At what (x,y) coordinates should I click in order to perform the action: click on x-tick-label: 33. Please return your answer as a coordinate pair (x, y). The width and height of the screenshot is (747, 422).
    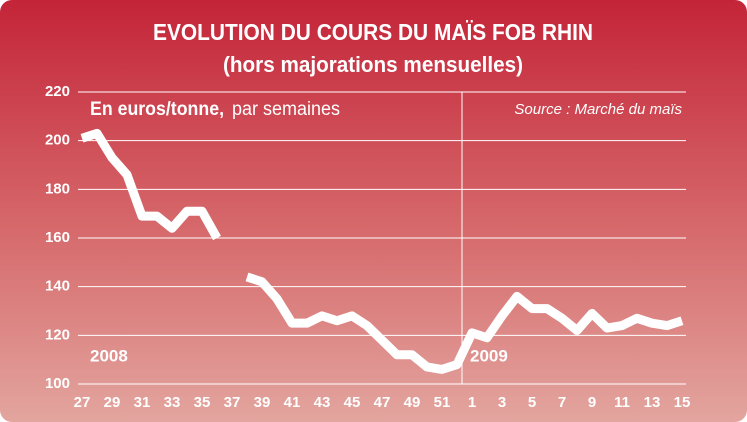
    Looking at the image, I should click on (172, 402).